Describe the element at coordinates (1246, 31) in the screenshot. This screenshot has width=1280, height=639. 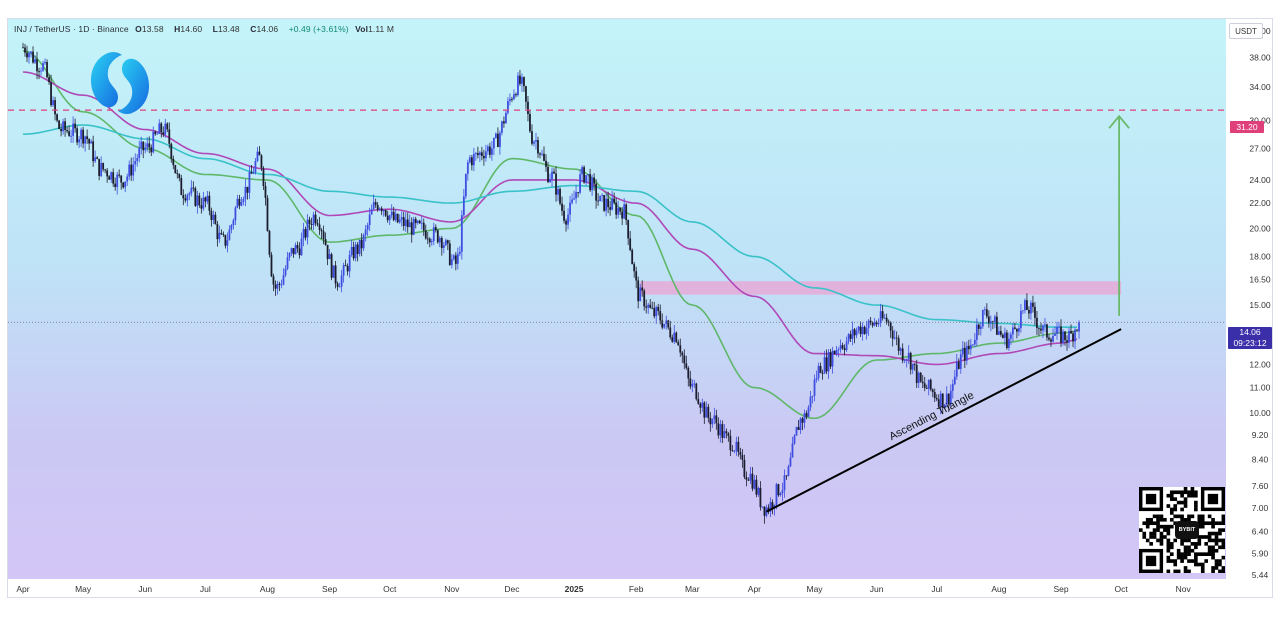
I see `axis-unit-button: USDT` at that location.